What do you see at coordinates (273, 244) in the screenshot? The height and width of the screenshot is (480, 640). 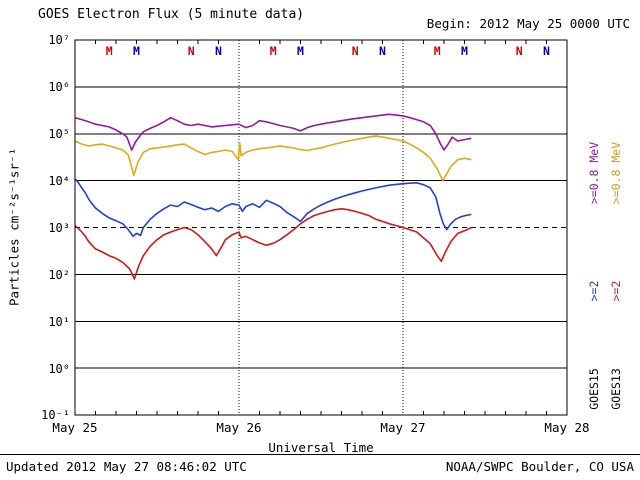 I see `series-goes13-e2` at bounding box center [273, 244].